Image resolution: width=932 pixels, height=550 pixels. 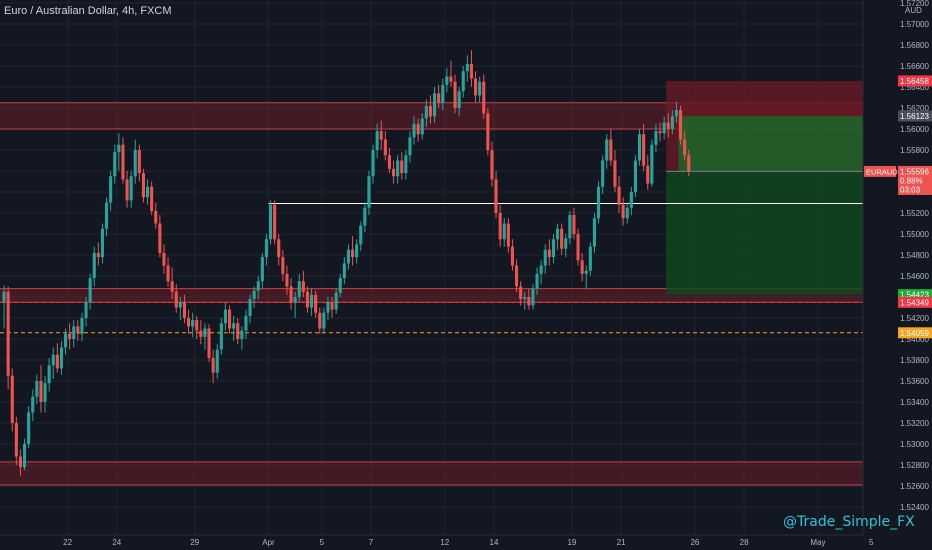 I want to click on symbol-tag-text: EURAUD, so click(x=882, y=171).